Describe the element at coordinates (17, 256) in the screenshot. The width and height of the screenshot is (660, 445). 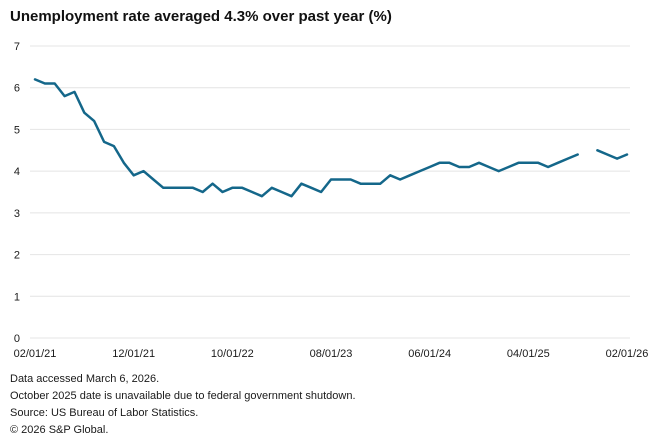
I see `y-tick-label: 2` at that location.